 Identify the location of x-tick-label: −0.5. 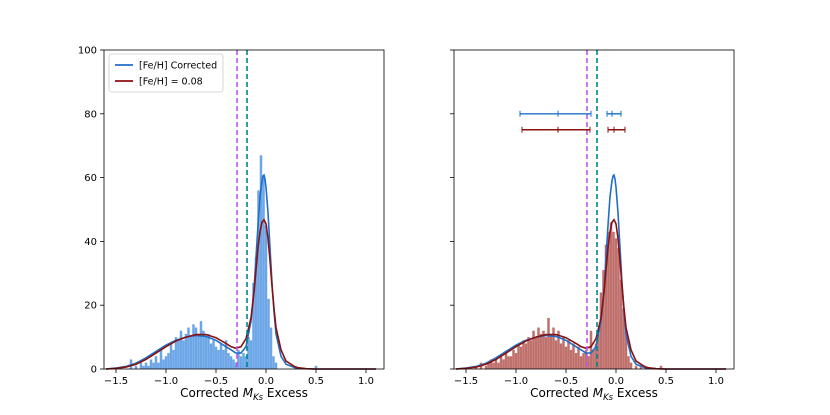
(566, 381).